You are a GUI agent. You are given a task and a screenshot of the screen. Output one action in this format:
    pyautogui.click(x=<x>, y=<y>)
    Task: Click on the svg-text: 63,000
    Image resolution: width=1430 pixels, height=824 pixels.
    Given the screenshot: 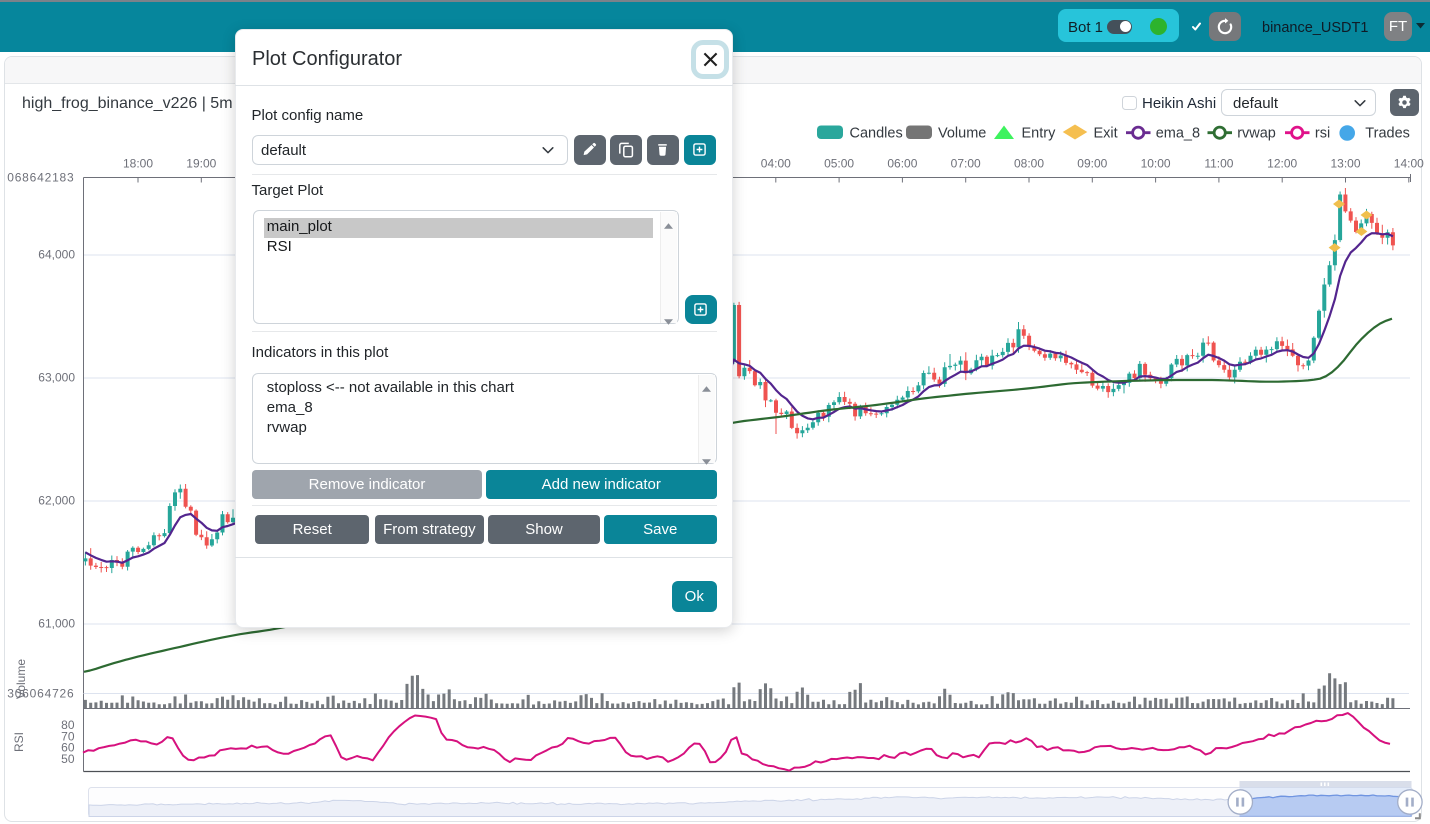 What is the action you would take?
    pyautogui.click(x=56, y=378)
    